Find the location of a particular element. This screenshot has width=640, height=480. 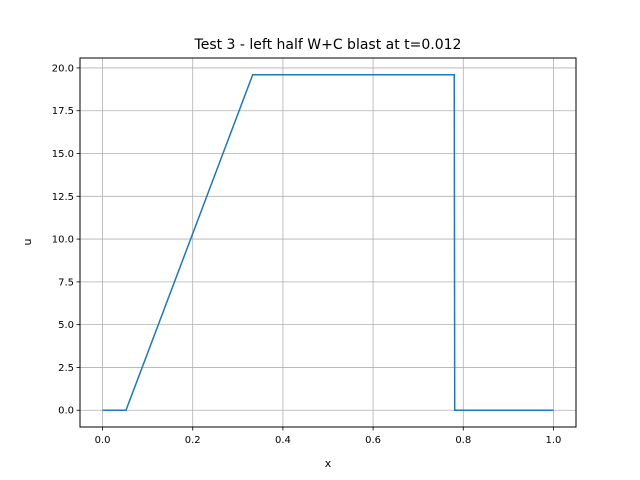

y-tick-label: 12.5 is located at coordinates (63, 197).